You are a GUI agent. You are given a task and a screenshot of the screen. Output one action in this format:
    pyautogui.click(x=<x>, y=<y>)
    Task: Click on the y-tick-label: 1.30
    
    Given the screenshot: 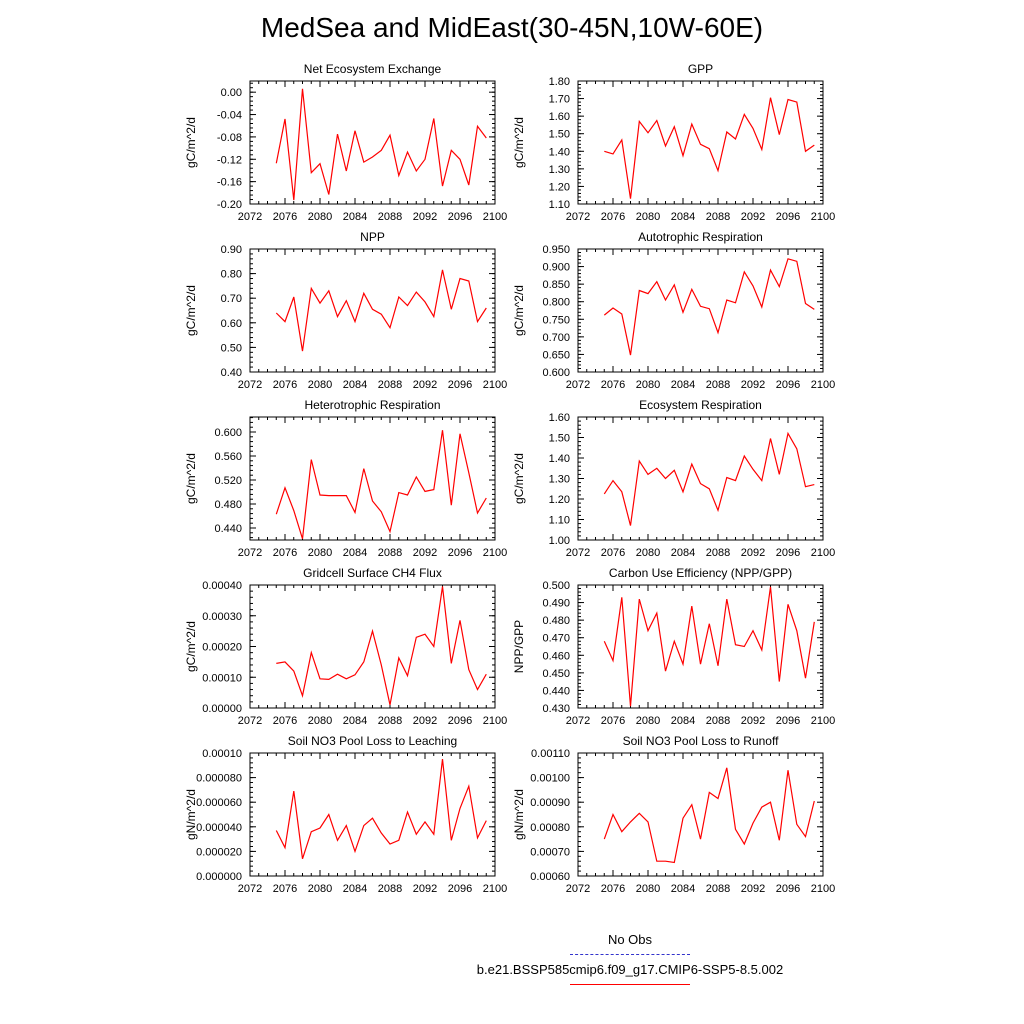 What is the action you would take?
    pyautogui.click(x=559, y=480)
    